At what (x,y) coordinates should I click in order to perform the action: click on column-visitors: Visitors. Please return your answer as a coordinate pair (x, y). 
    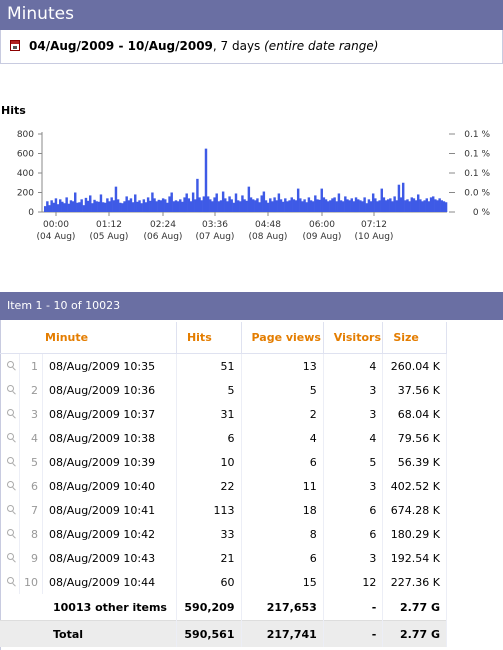
    Looking at the image, I should click on (353, 338).